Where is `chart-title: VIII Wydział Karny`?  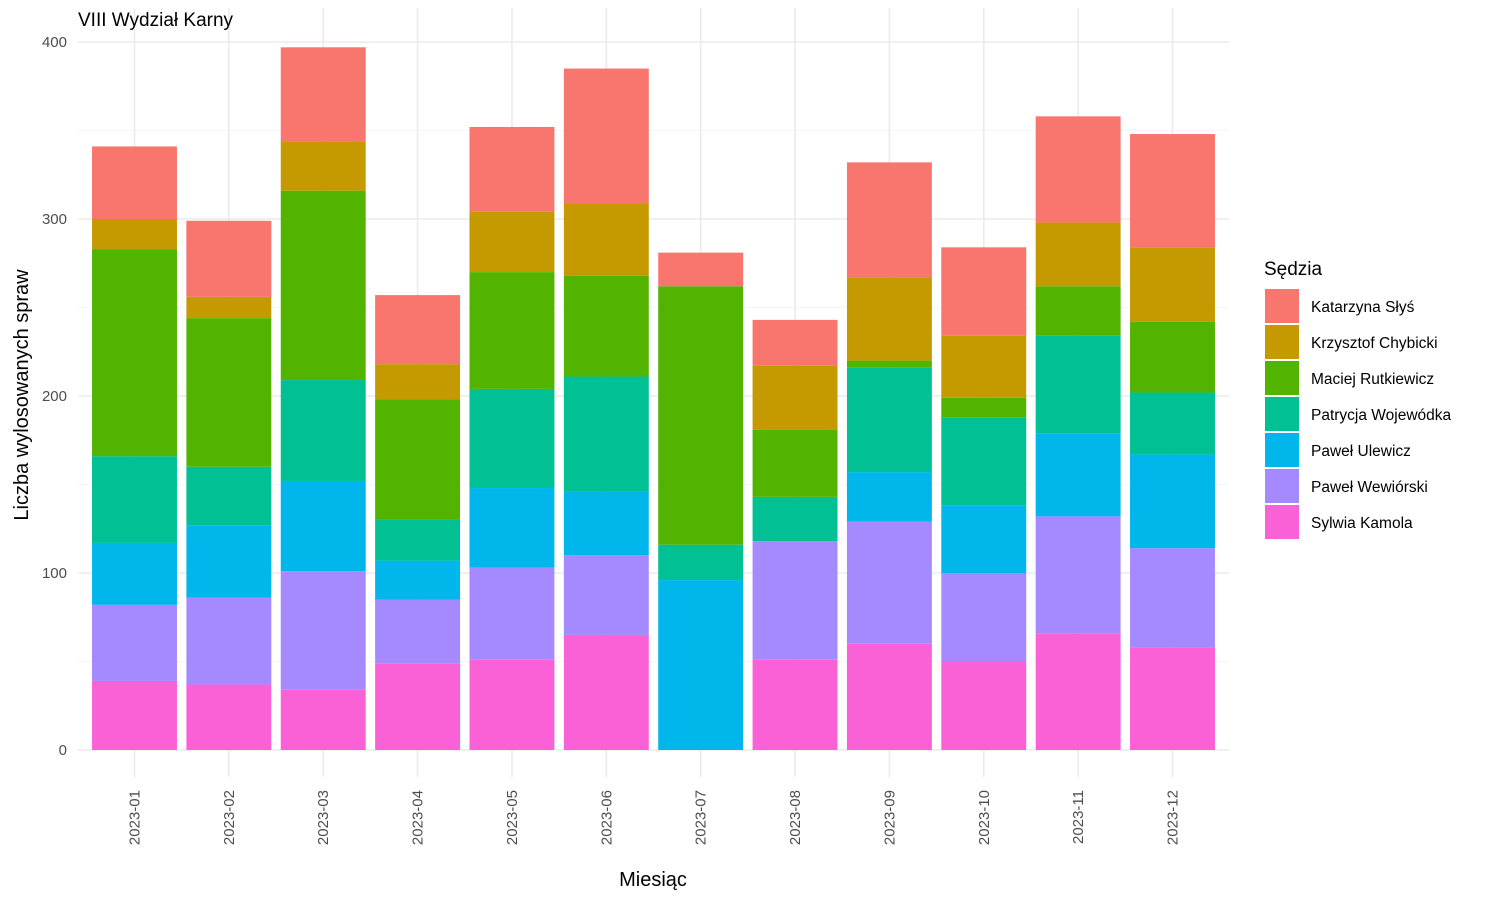 chart-title: VIII Wydział Karny is located at coordinates (156, 20).